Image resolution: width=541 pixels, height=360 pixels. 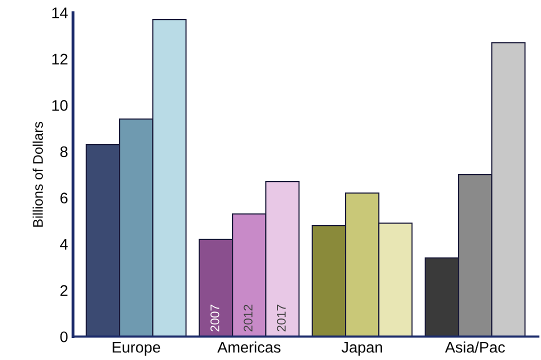 I want to click on y-tick-label: 6, so click(x=64, y=198).